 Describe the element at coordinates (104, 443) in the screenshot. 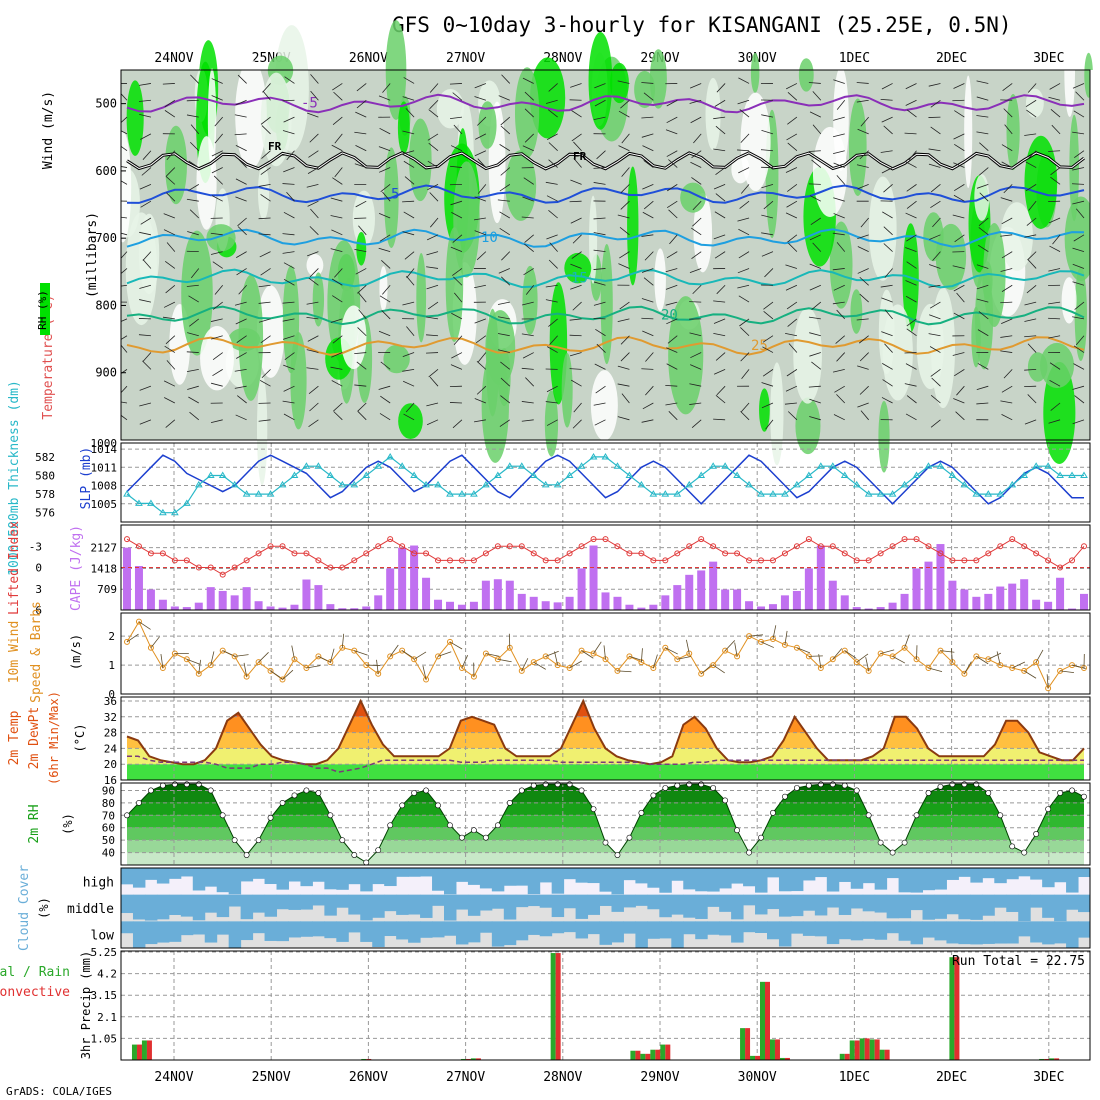

I see `pressure-tick-label: 1000` at that location.